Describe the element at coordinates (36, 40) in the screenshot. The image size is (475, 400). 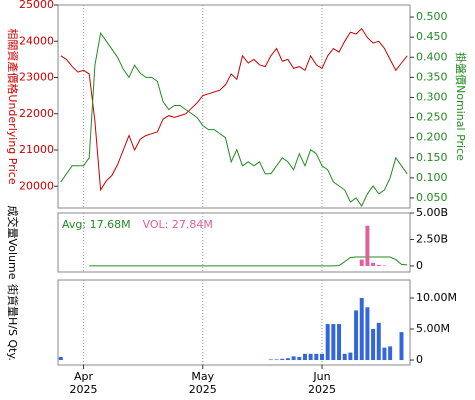
I see `y-tick-label: 24000` at that location.